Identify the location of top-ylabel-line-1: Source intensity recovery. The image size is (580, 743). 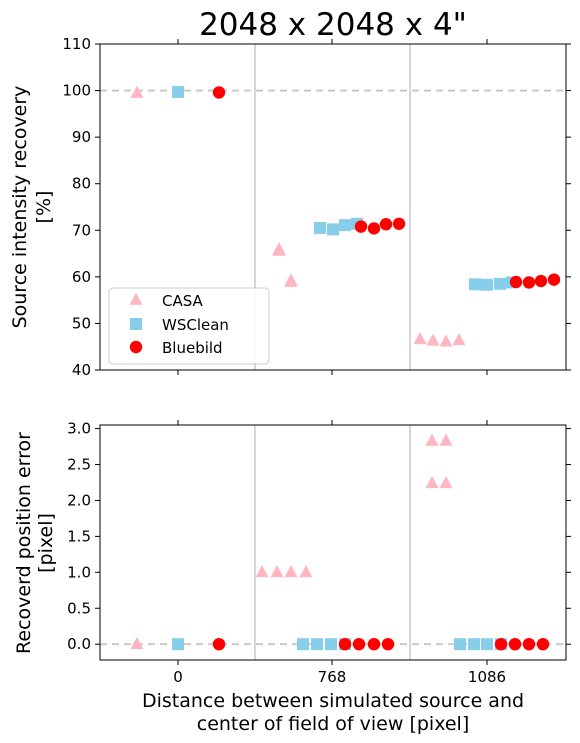
(20, 207).